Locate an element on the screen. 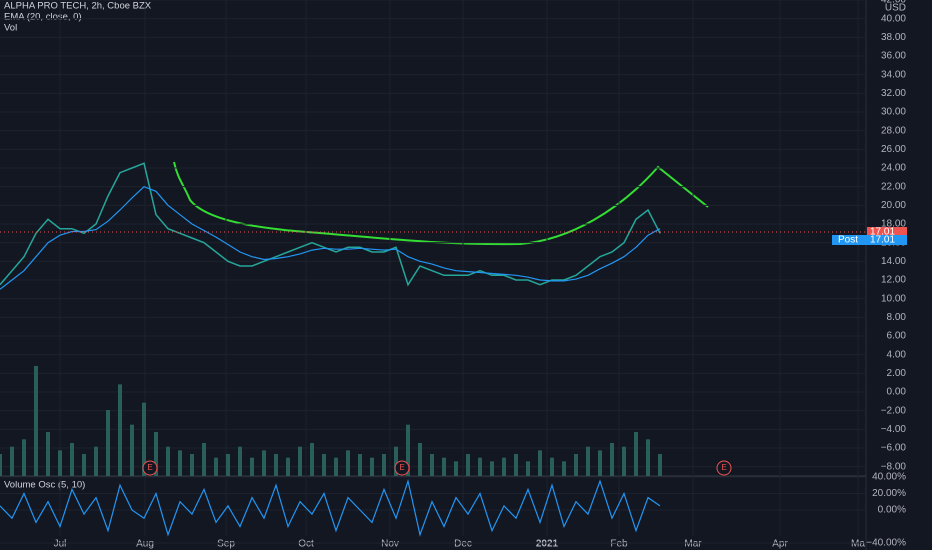  y-tick-label: 38.00 is located at coordinates (893, 37).